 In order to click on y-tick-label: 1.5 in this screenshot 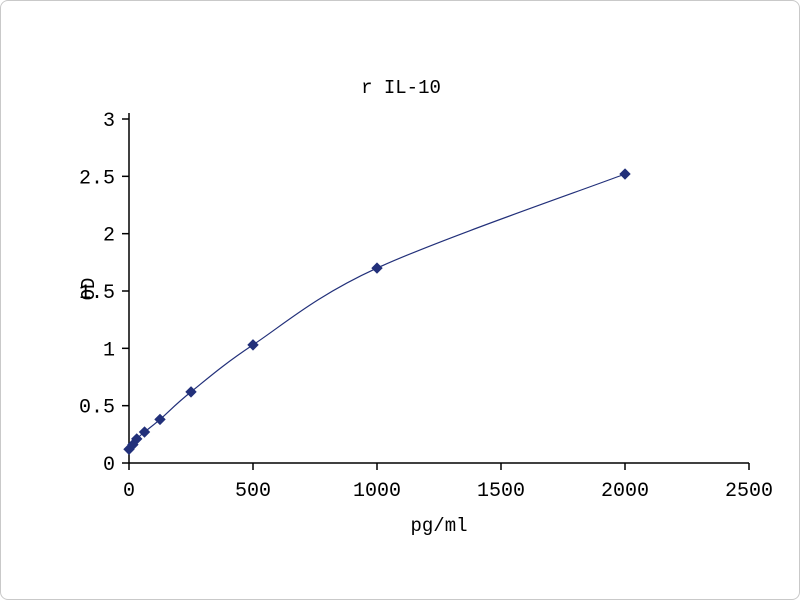, I will do `click(97, 293)`.